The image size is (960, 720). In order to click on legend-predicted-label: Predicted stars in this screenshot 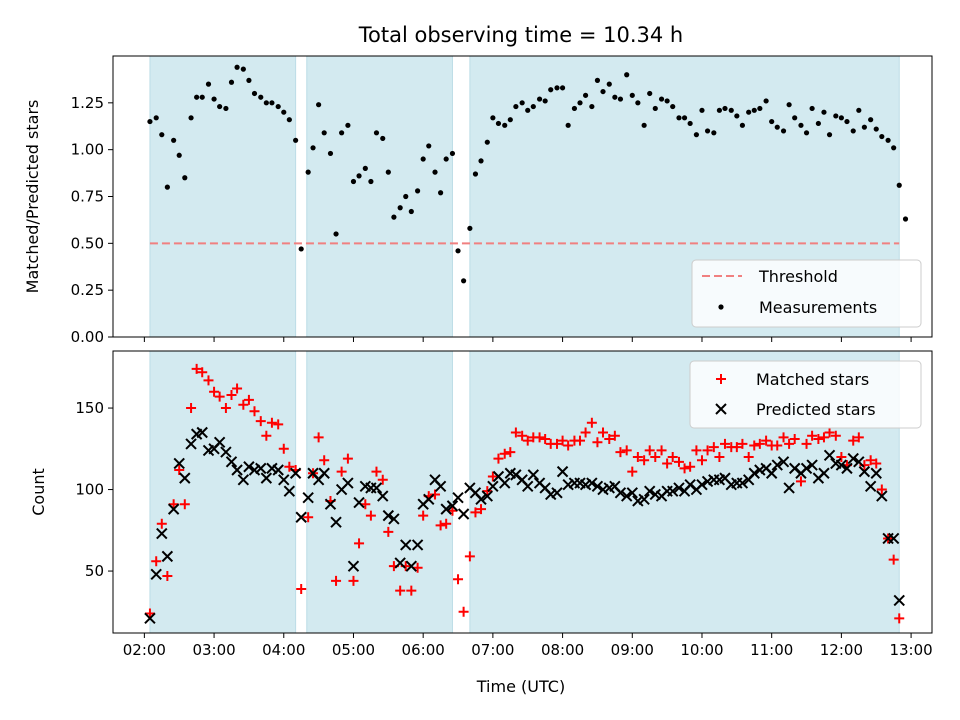, I will do `click(816, 409)`.